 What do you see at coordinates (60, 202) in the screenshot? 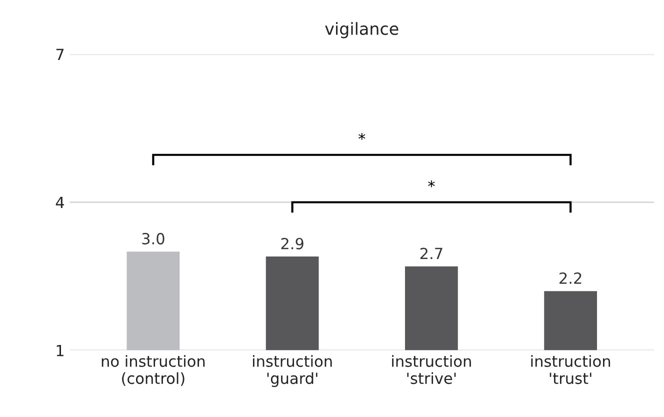
I see `y-tick-label: 4` at bounding box center [60, 202].